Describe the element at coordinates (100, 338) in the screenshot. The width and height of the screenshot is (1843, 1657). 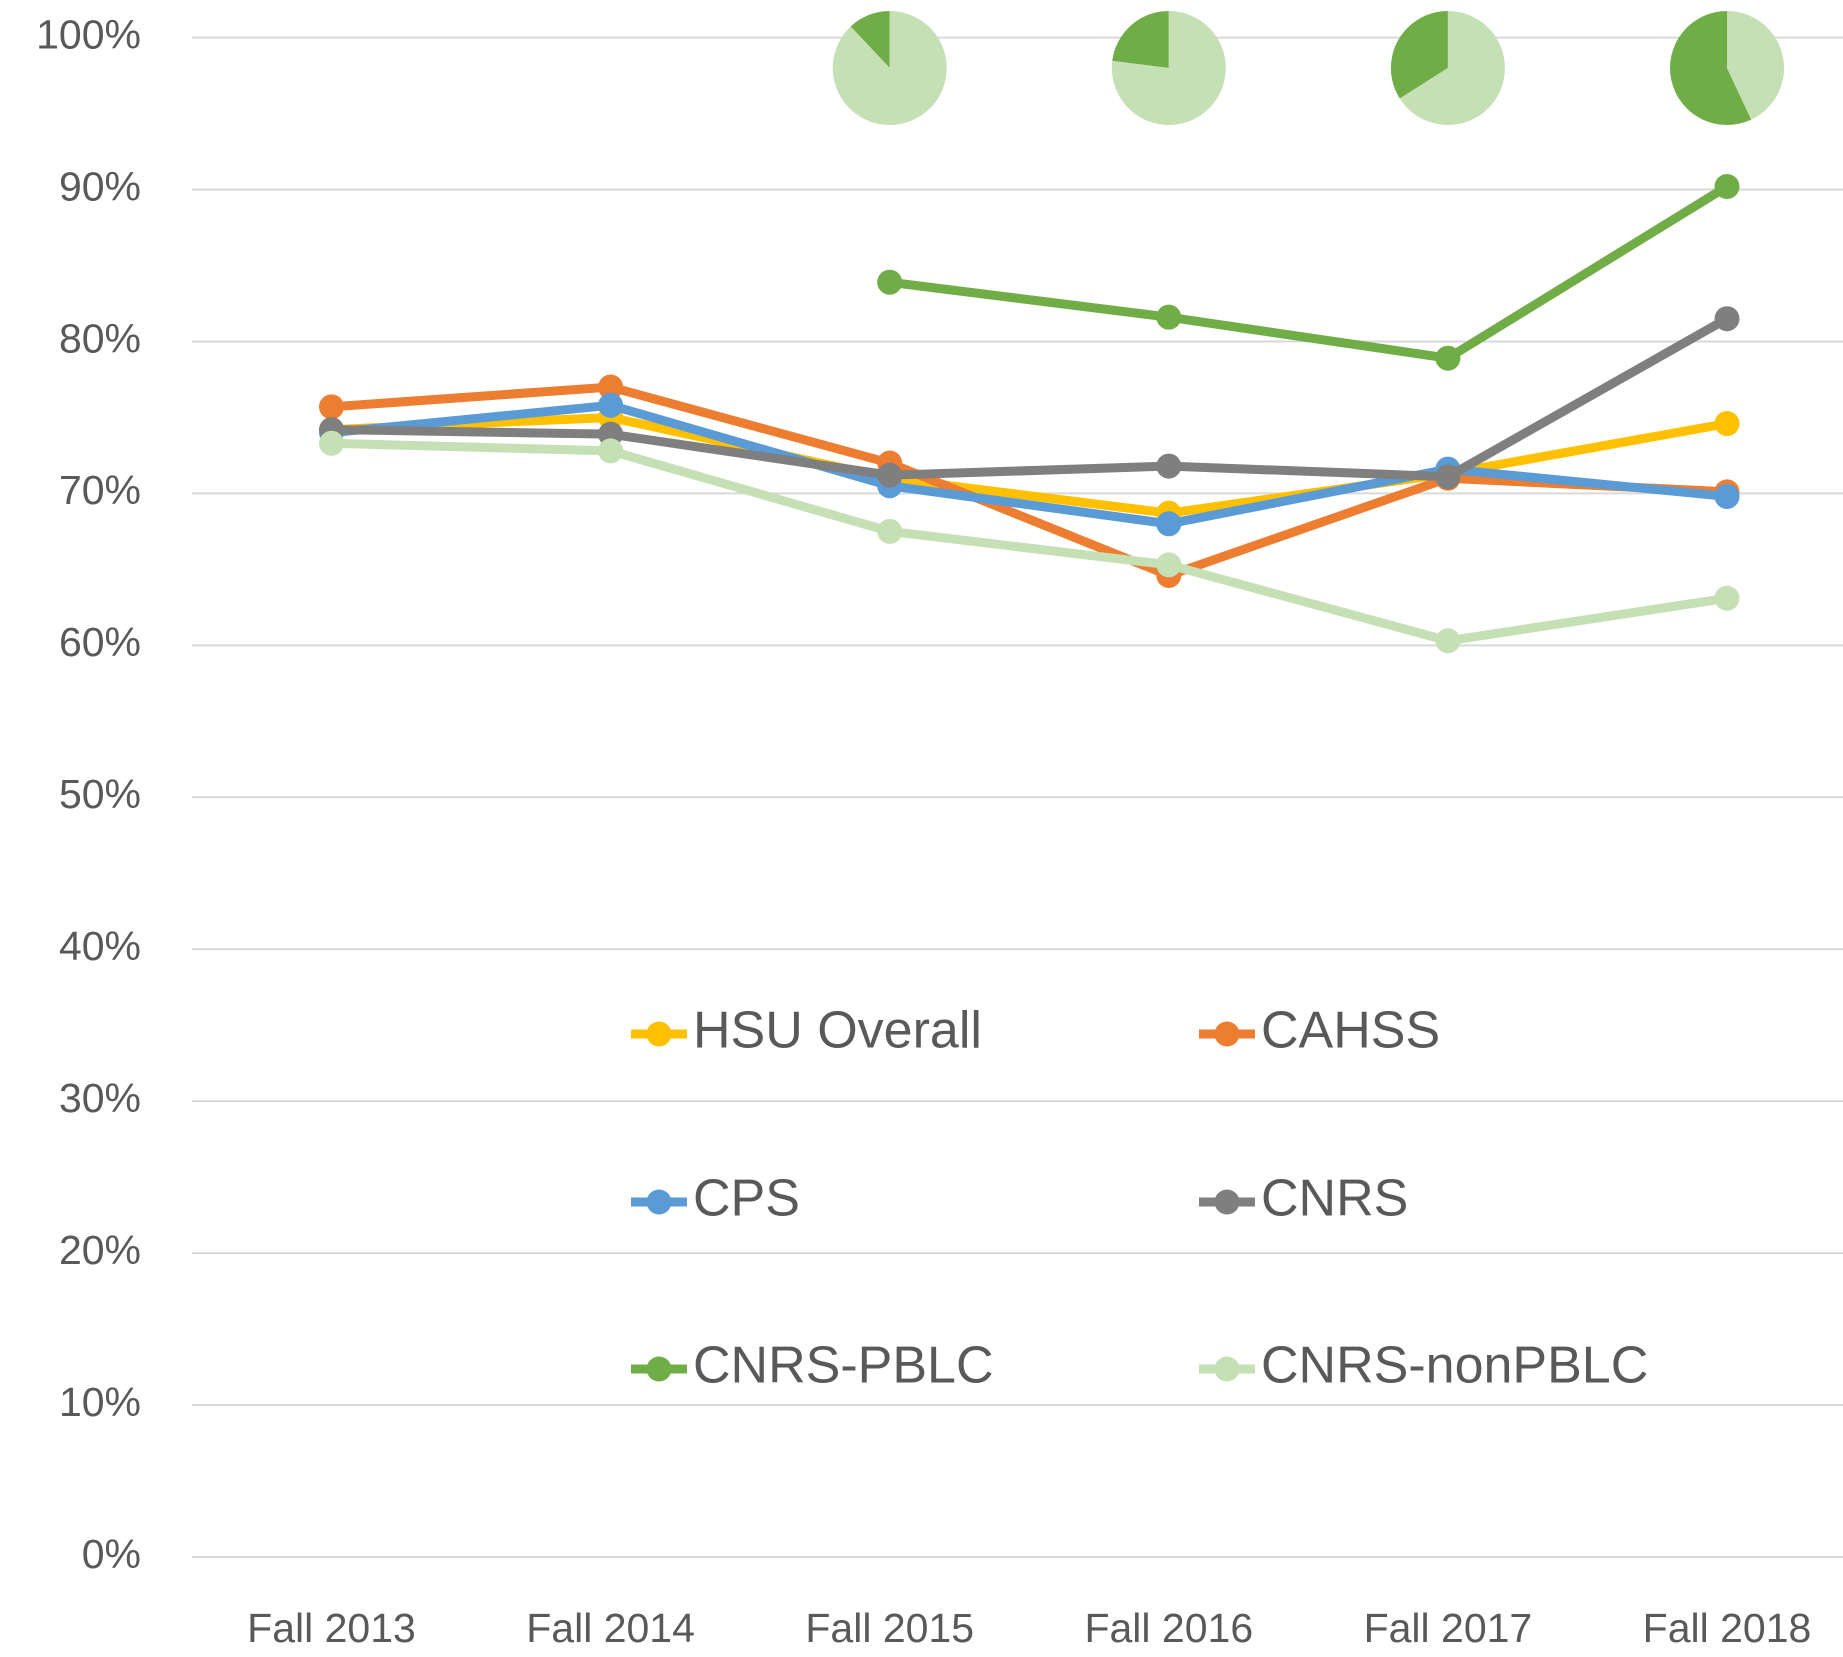
I see `y-tick-label: 80%` at that location.